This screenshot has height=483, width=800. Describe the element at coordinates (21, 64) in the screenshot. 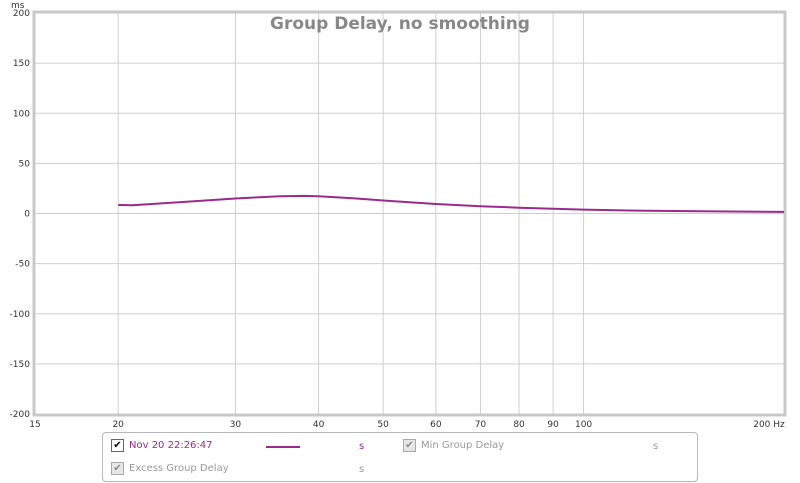

I see `y-tick-label: 150` at that location.